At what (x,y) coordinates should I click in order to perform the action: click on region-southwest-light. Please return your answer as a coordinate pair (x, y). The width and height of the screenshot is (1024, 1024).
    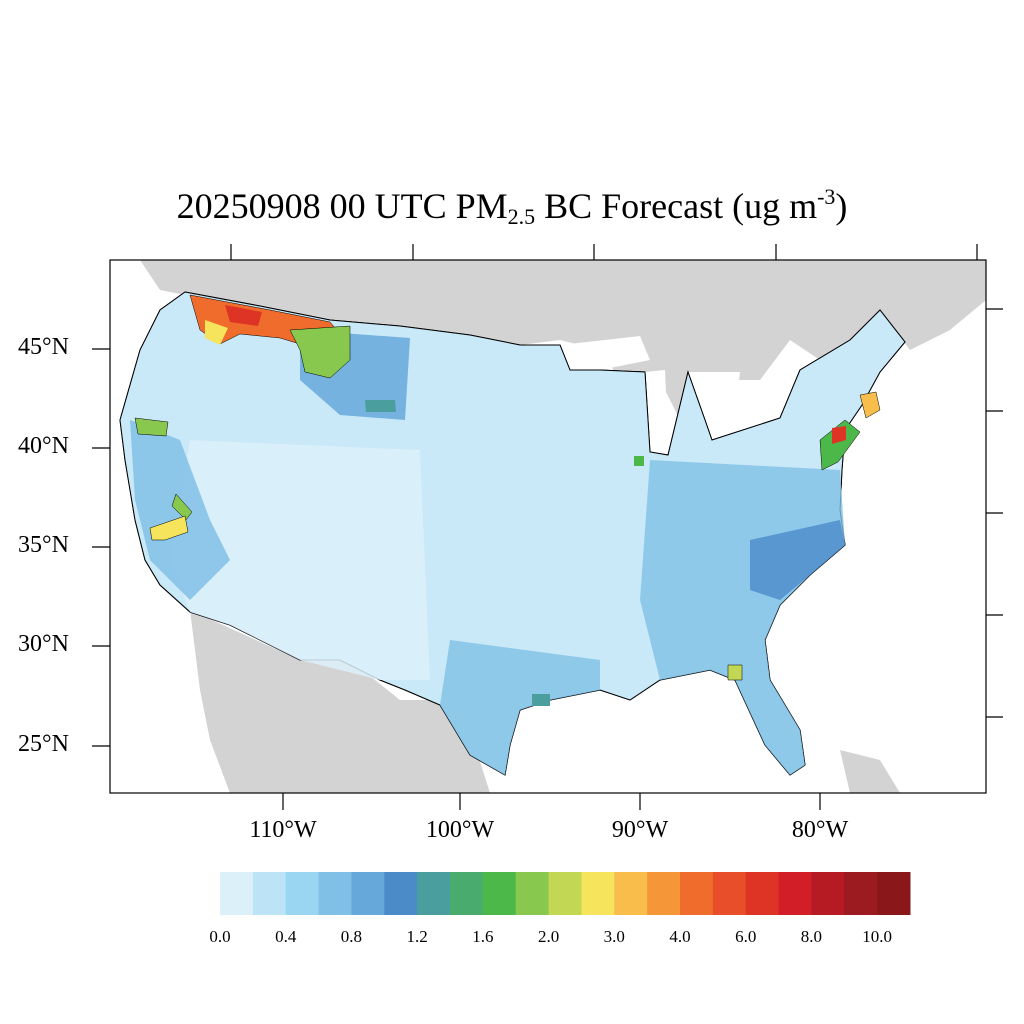
    Looking at the image, I should click on (300, 560).